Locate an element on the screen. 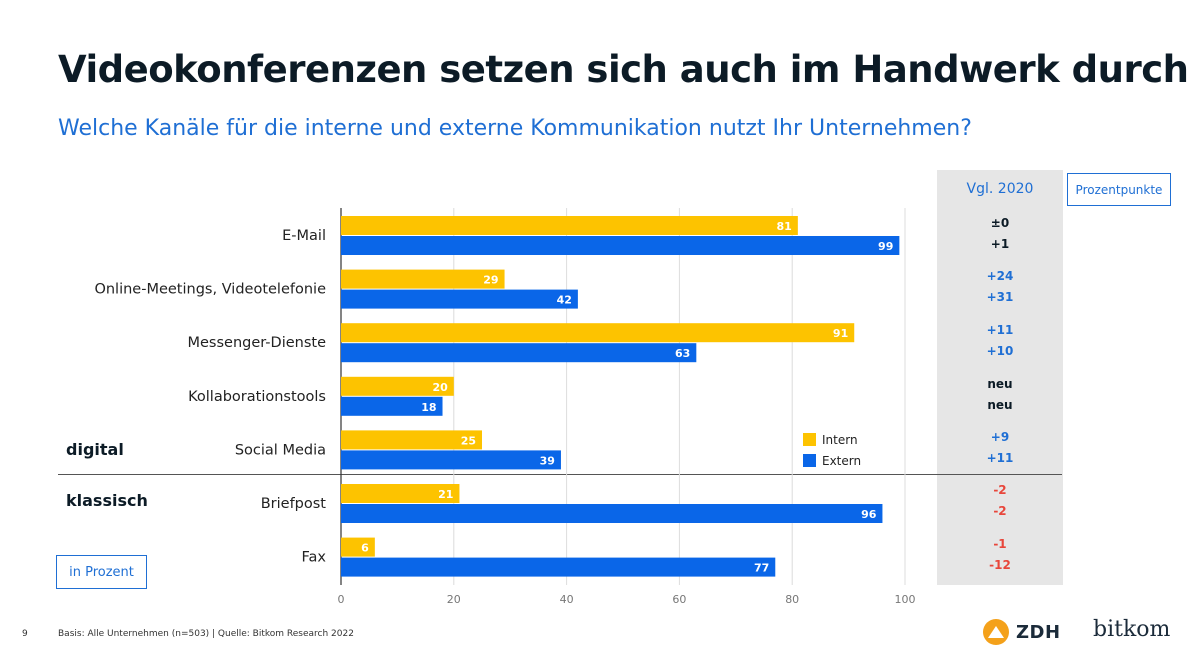 Image resolution: width=1200 pixels, height=667 pixels. legend-swatch-extern is located at coordinates (809, 460).